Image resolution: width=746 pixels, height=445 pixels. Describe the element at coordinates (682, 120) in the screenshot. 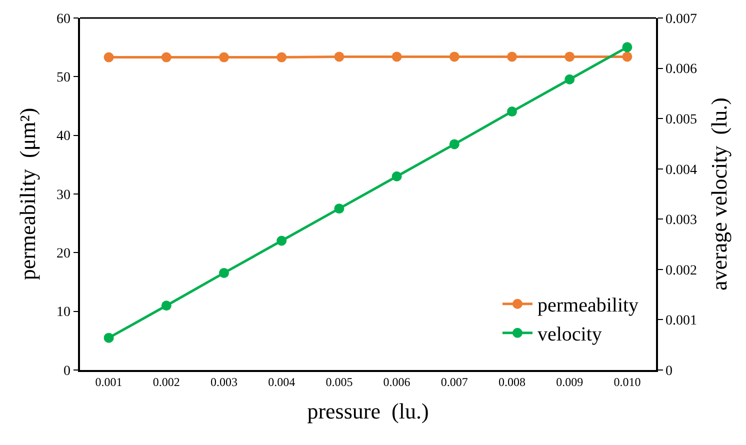

I see `y2-tick-label: 0.005` at that location.